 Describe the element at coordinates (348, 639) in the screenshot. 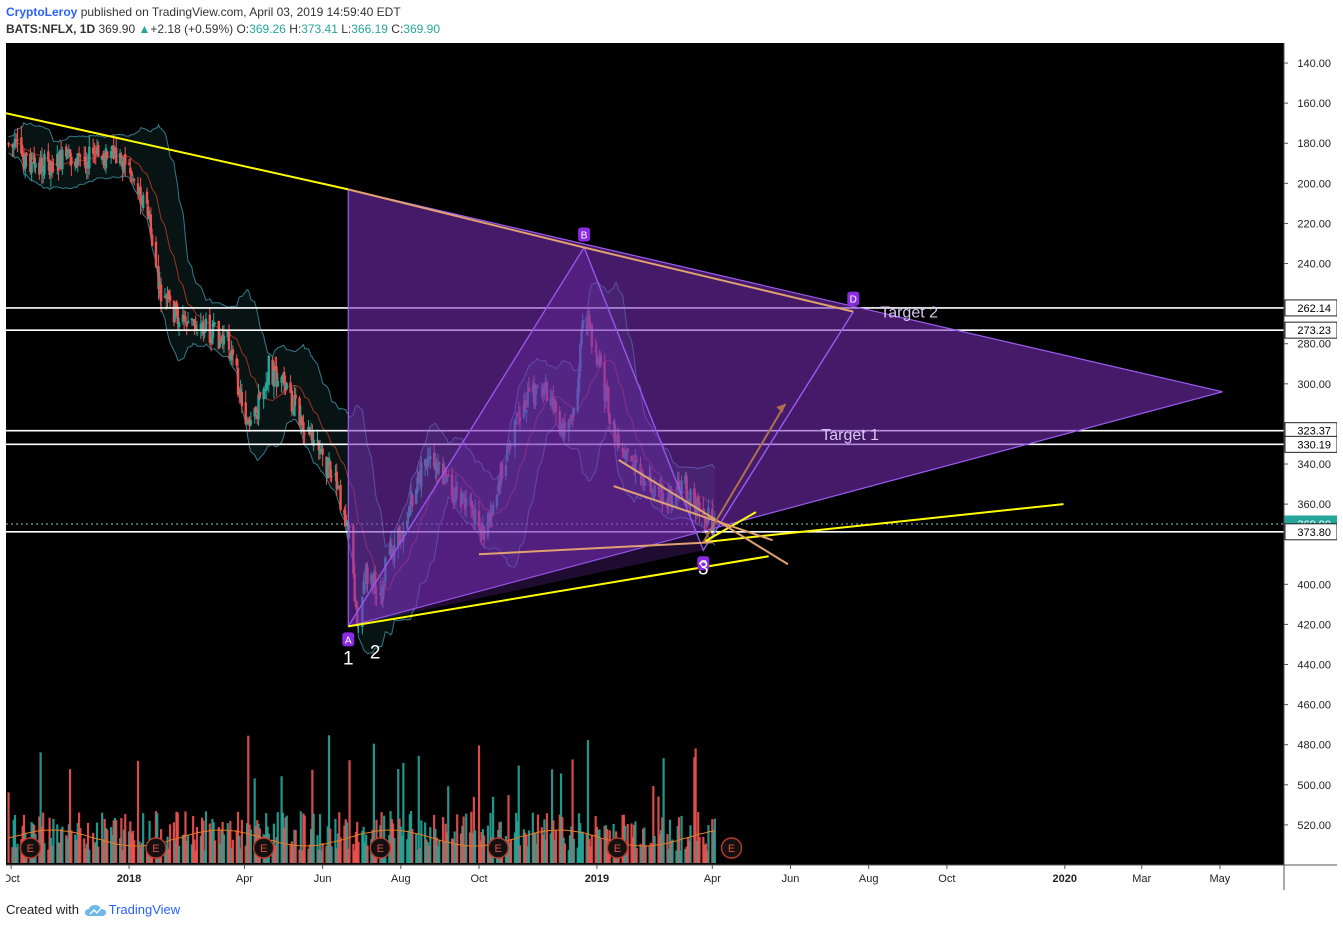

I see `pattern-point-badge` at that location.